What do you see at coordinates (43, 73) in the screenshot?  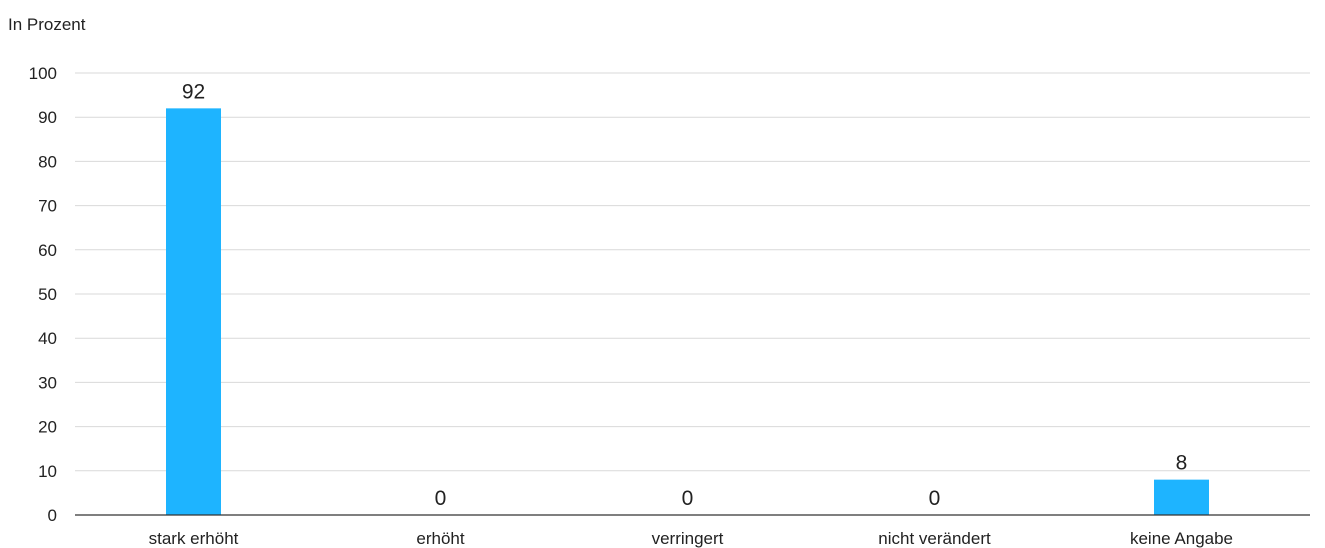 I see `y-tick-label: 100` at bounding box center [43, 73].